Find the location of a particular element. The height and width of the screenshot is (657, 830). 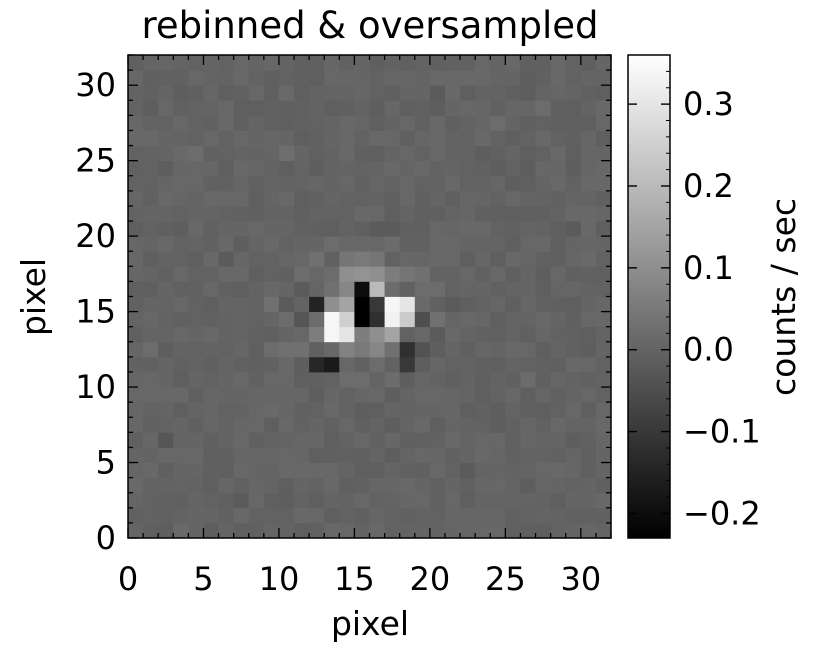

y-tick-label: 30 is located at coordinates (95, 85).